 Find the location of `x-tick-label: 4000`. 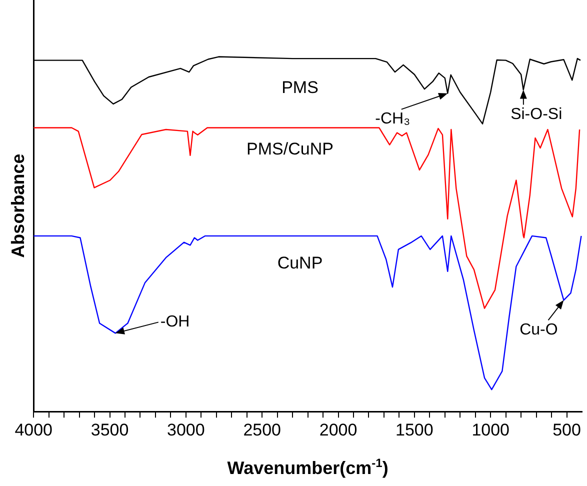

x-tick-label: 4000 is located at coordinates (33, 430).